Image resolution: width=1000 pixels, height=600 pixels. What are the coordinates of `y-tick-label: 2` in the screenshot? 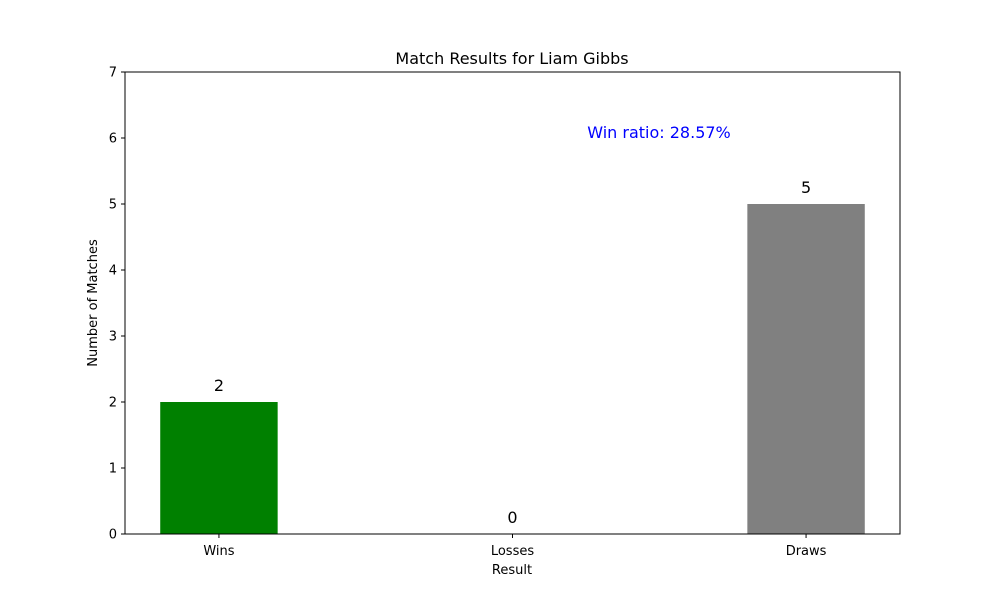 It's located at (113, 403).